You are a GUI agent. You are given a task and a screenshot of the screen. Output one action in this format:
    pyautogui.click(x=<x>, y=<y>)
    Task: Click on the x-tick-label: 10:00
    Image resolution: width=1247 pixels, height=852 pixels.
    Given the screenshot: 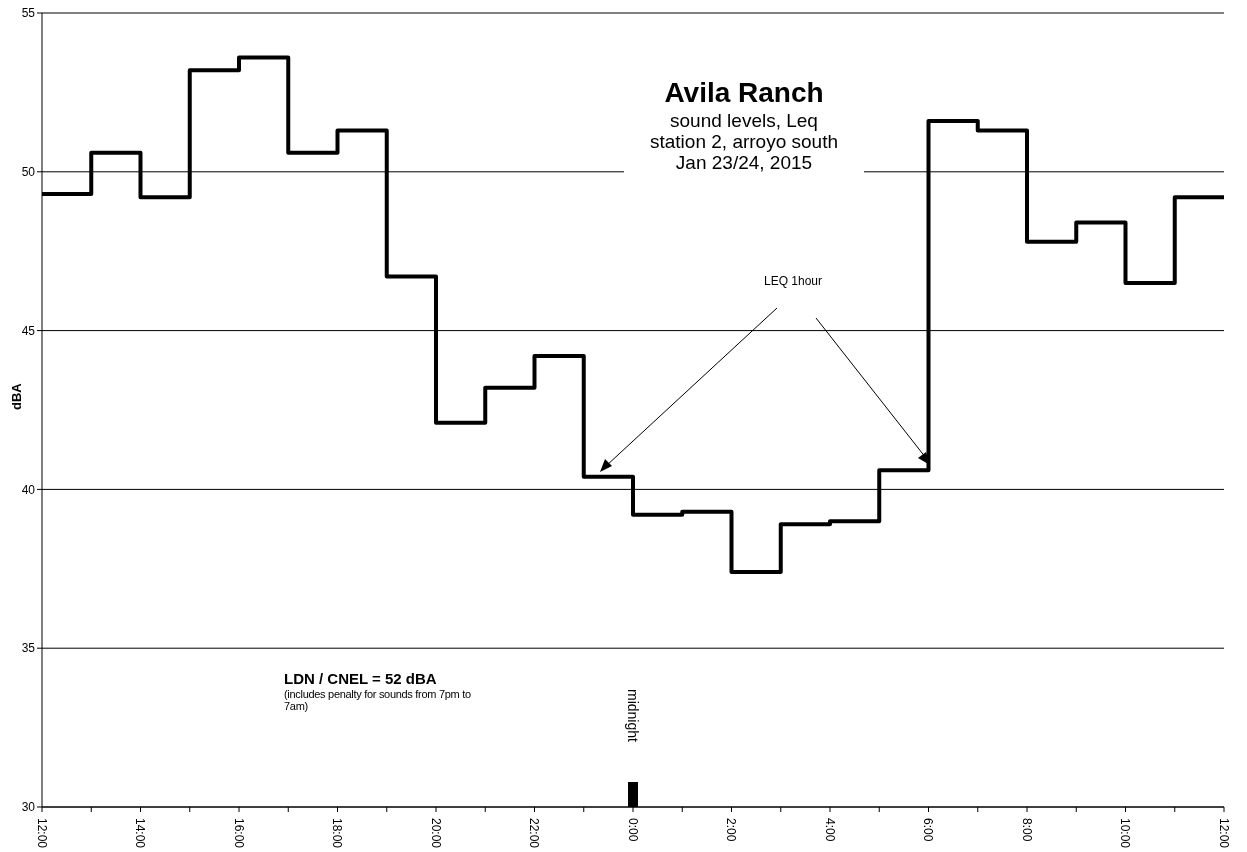 What is the action you would take?
    pyautogui.click(x=1125, y=833)
    